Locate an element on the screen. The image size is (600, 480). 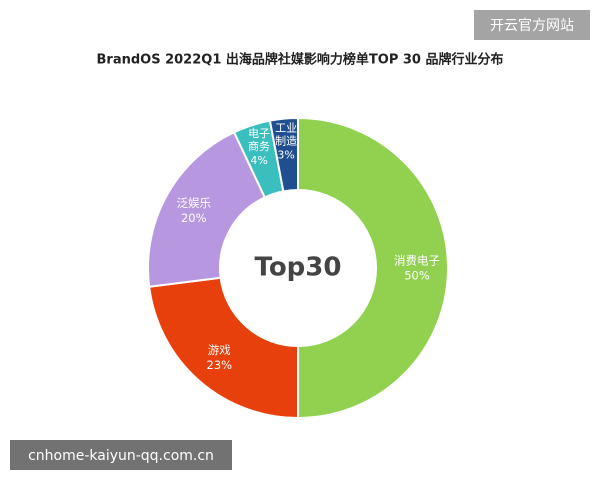
value-label: 3% is located at coordinates (285, 155).